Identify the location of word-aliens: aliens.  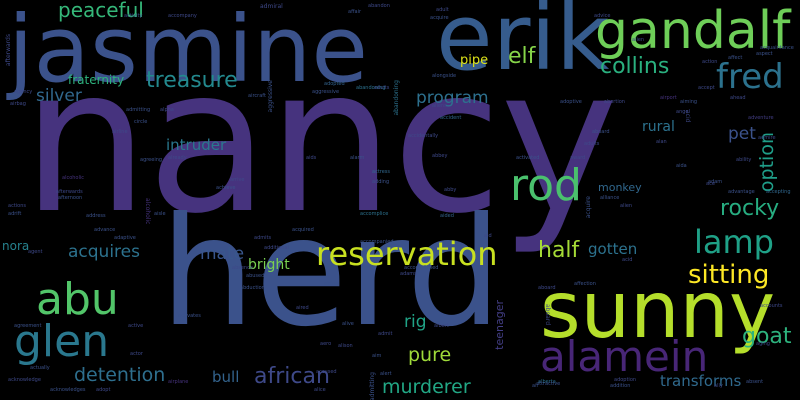
(439, 106).